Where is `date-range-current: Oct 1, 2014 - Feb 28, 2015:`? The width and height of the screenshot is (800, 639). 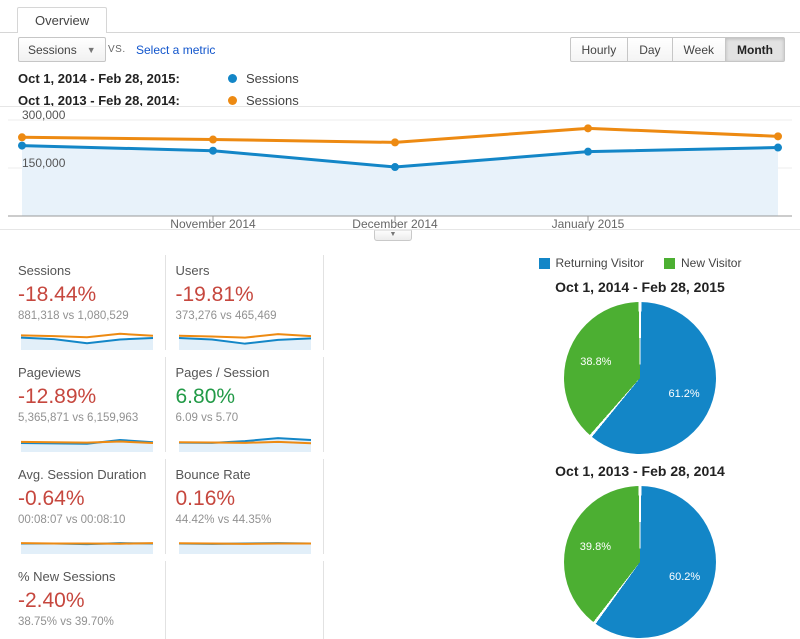 date-range-current: Oct 1, 2014 - Feb 28, 2015: is located at coordinates (99, 78).